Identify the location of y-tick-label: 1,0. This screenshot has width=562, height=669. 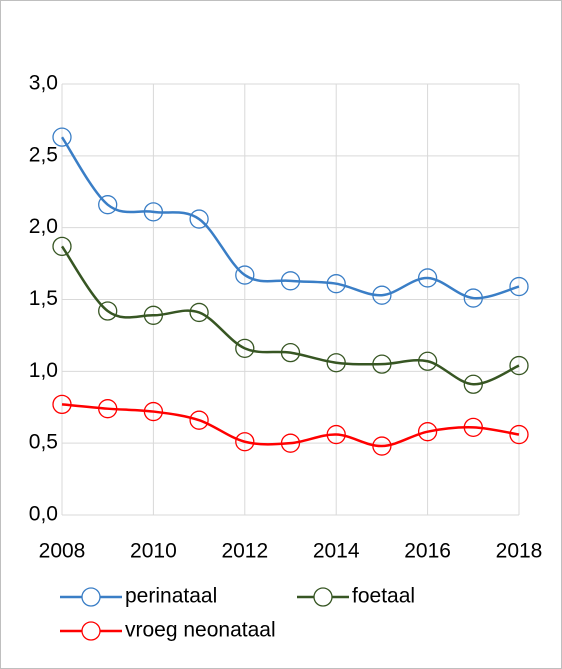
(43, 370).